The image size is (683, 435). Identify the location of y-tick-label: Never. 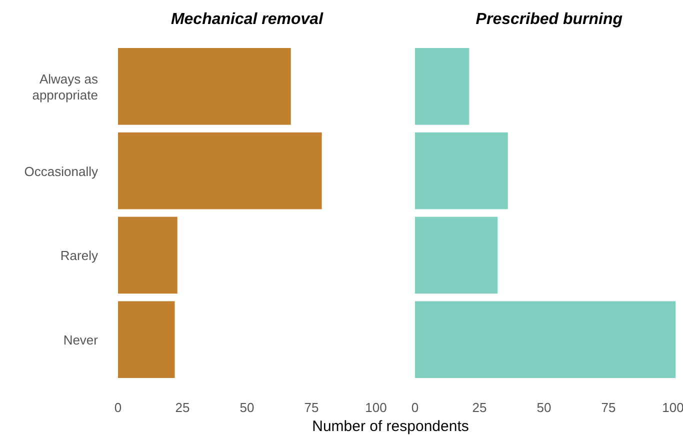
(81, 340).